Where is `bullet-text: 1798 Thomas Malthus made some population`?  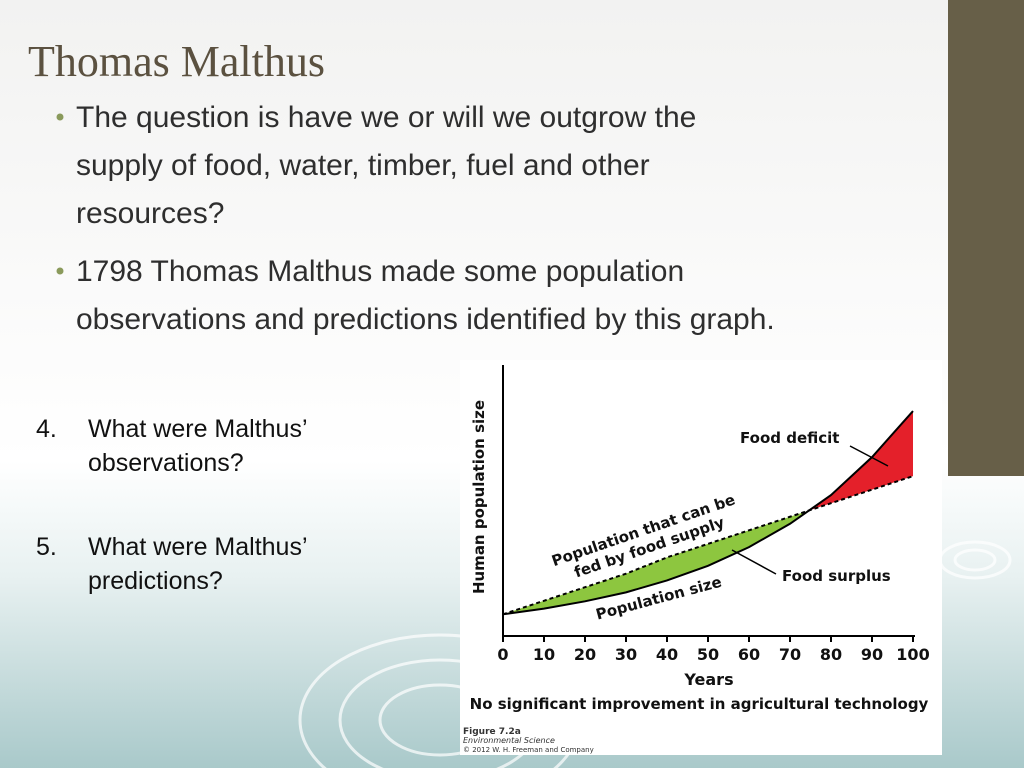 bullet-text: 1798 Thomas Malthus made some population is located at coordinates (380, 271).